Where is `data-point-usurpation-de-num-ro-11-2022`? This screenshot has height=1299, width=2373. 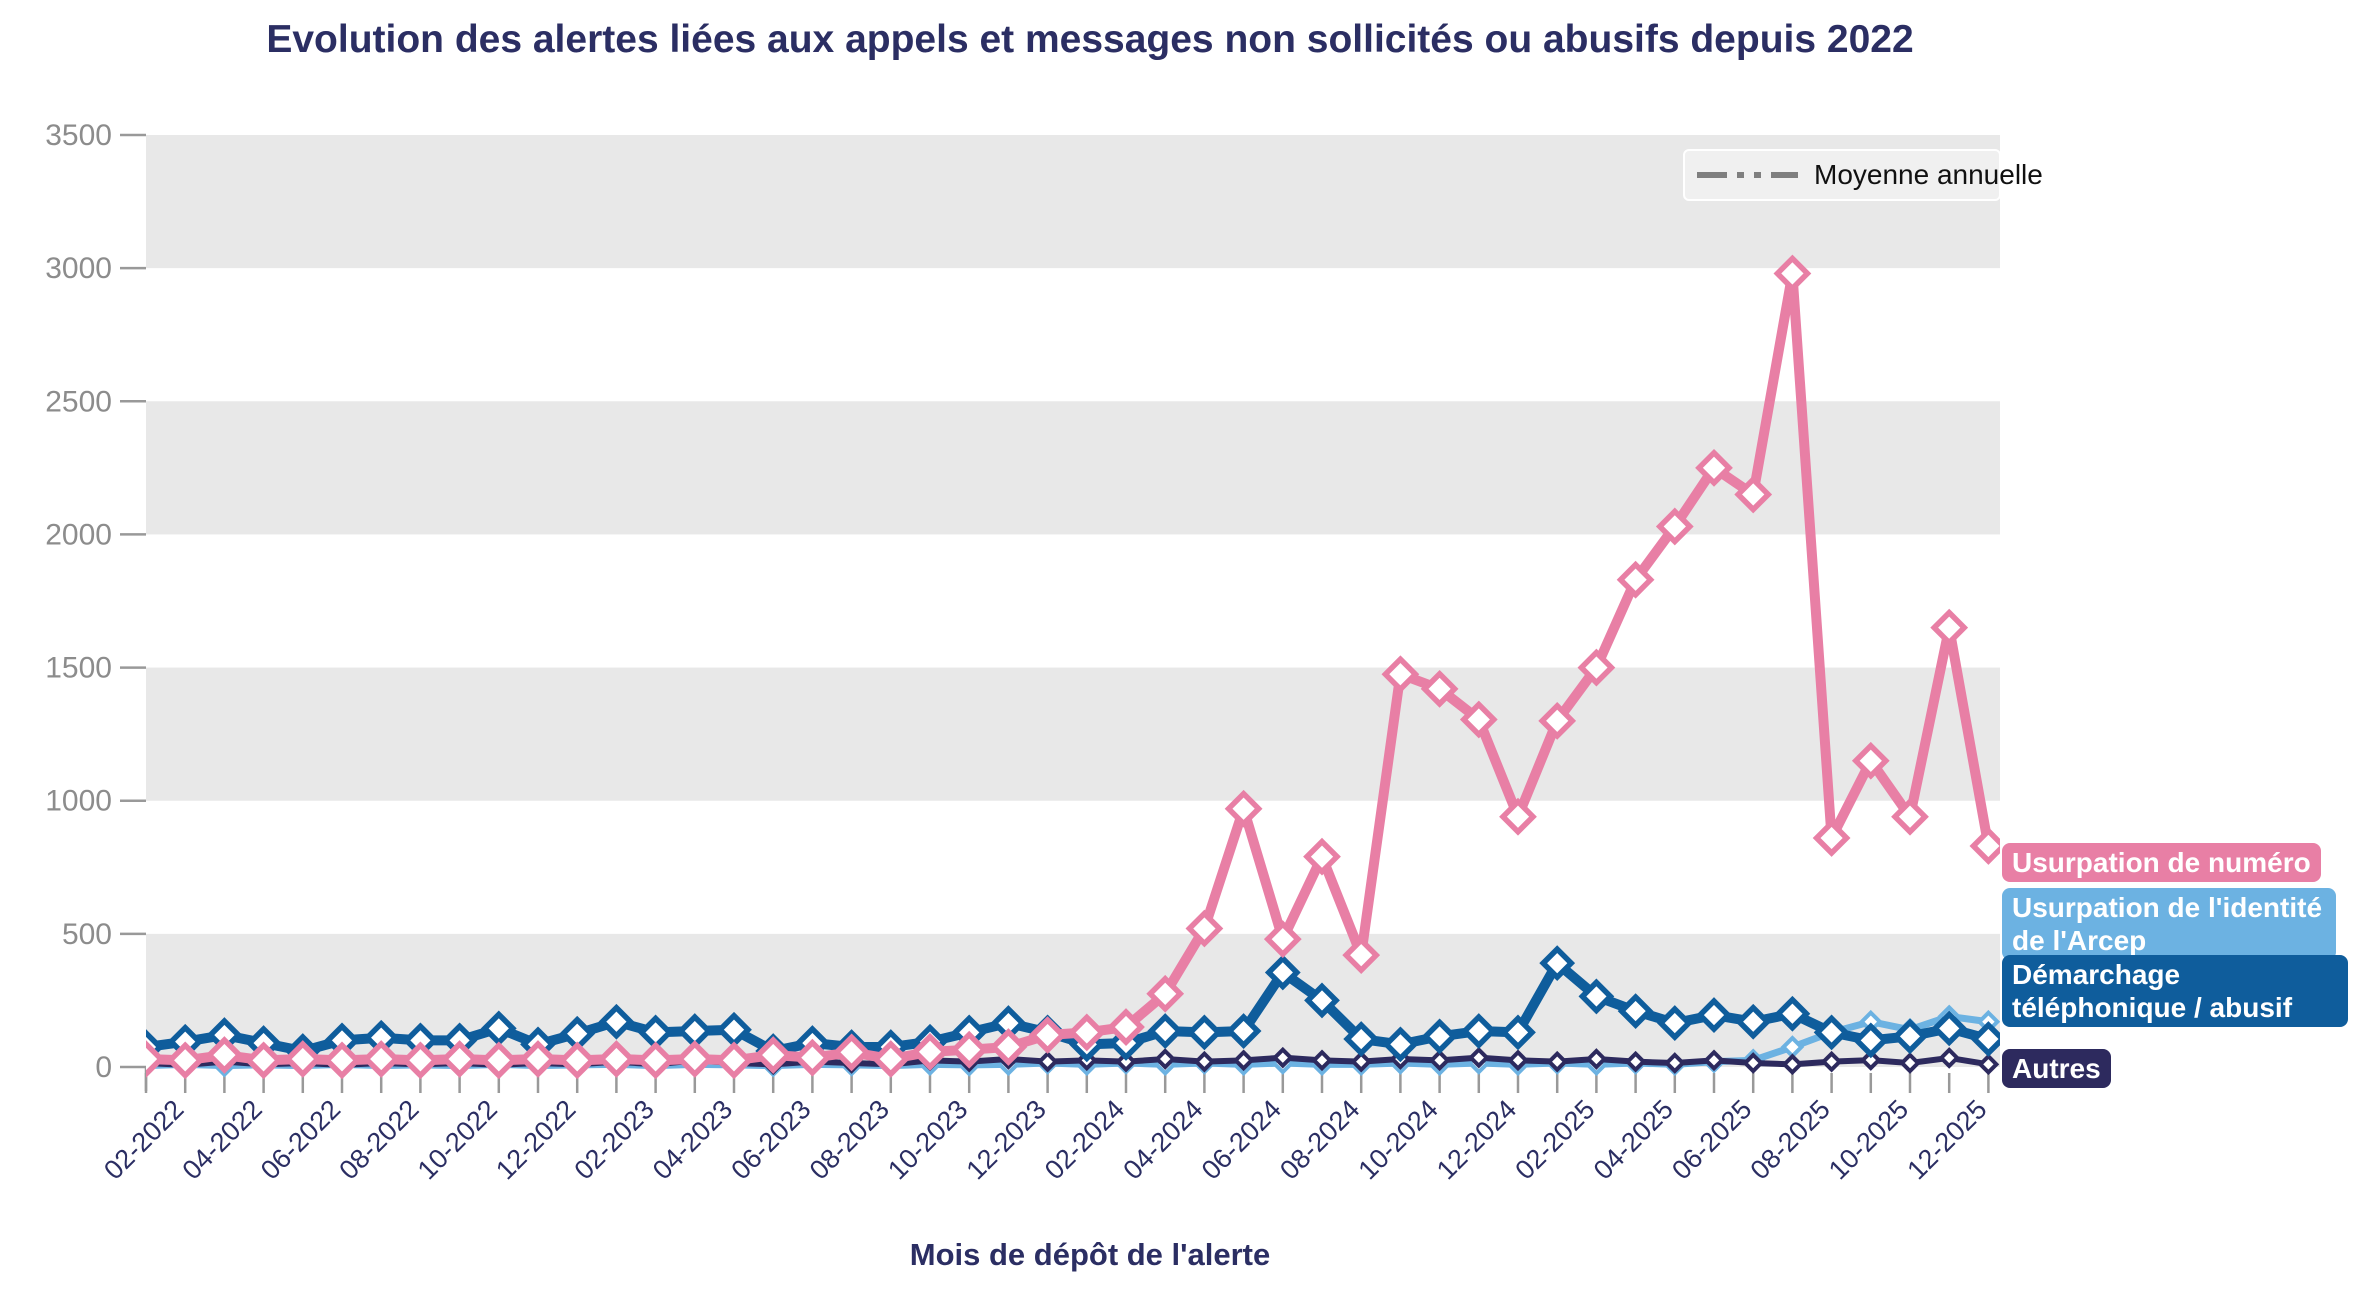 data-point-usurpation-de-num-ro-11-2022 is located at coordinates (538, 1059).